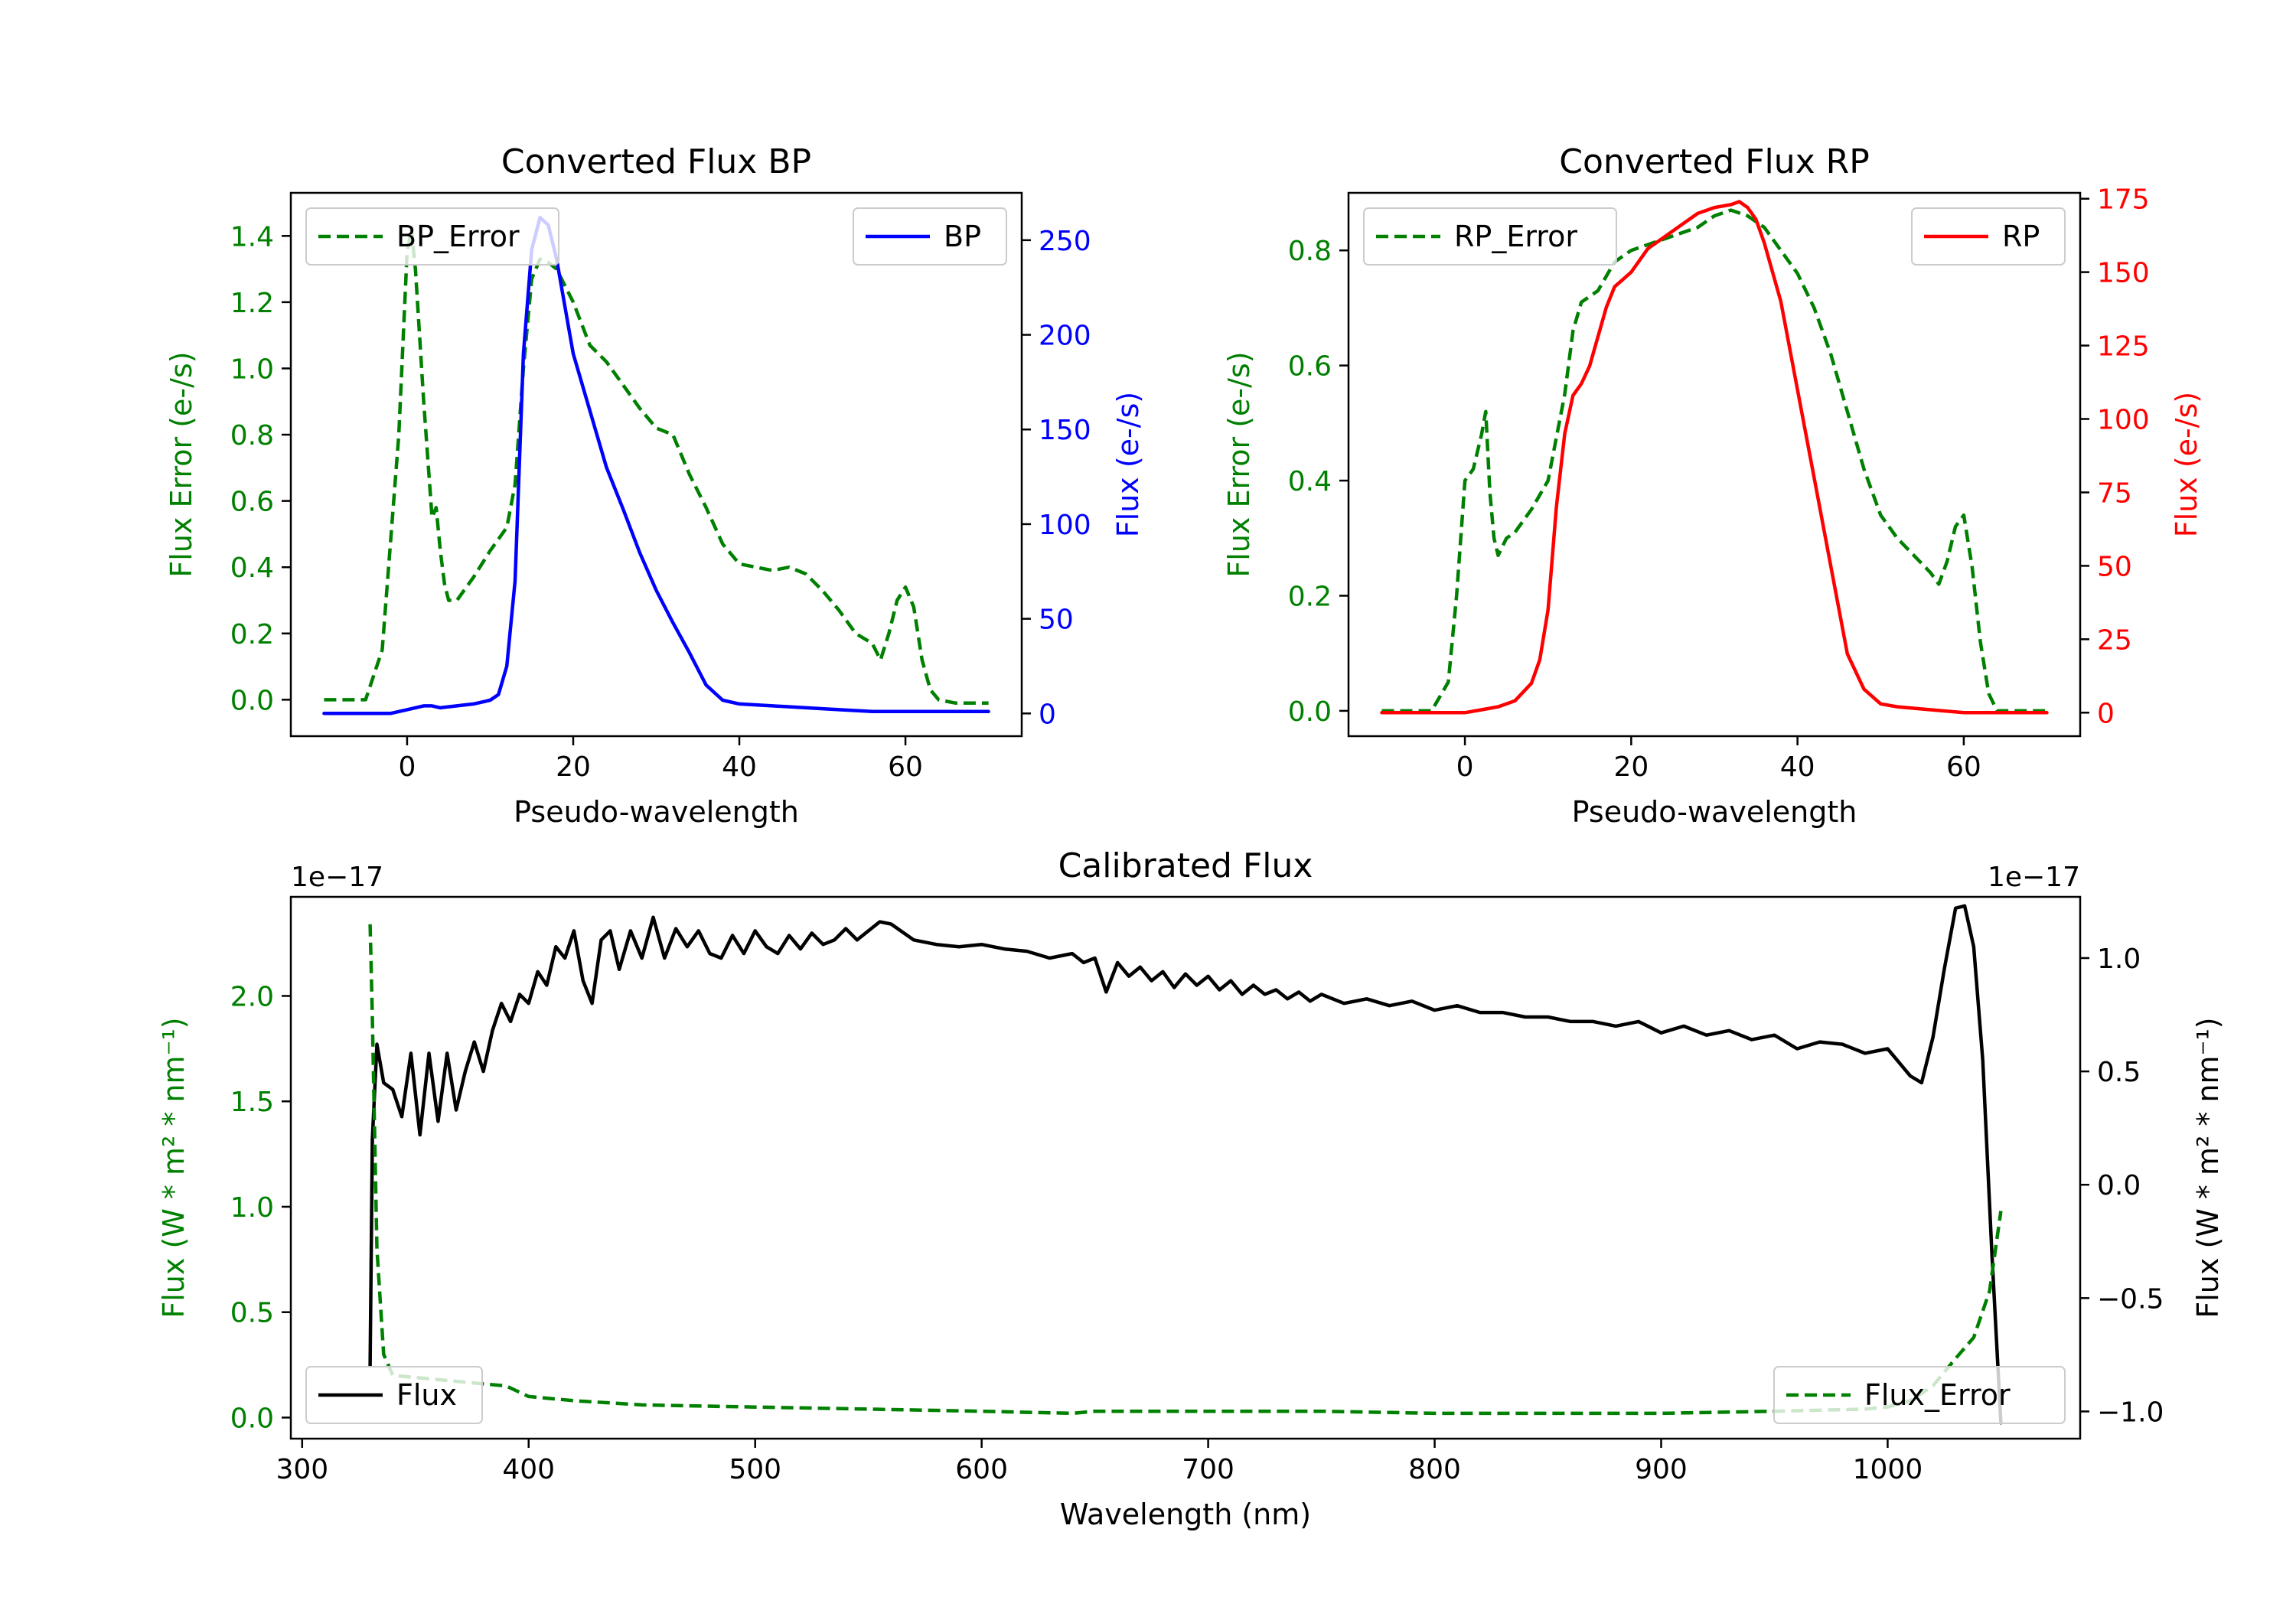 The image size is (2296, 1607). I want to click on chart-title: Converted Flux BP, so click(656, 161).